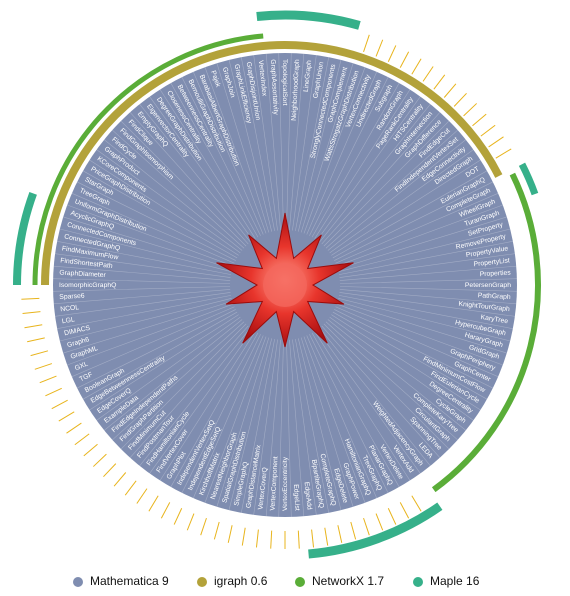 Image resolution: width=570 pixels, height=596 pixels. Describe the element at coordinates (285, 483) in the screenshot. I see `function-label: VertexEccentricity` at that location.